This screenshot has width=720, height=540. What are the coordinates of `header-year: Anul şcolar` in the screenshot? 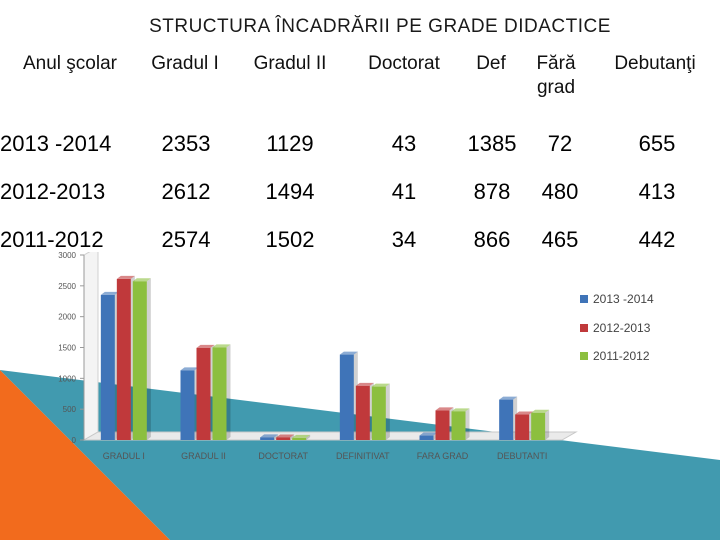 It's located at (70, 63).